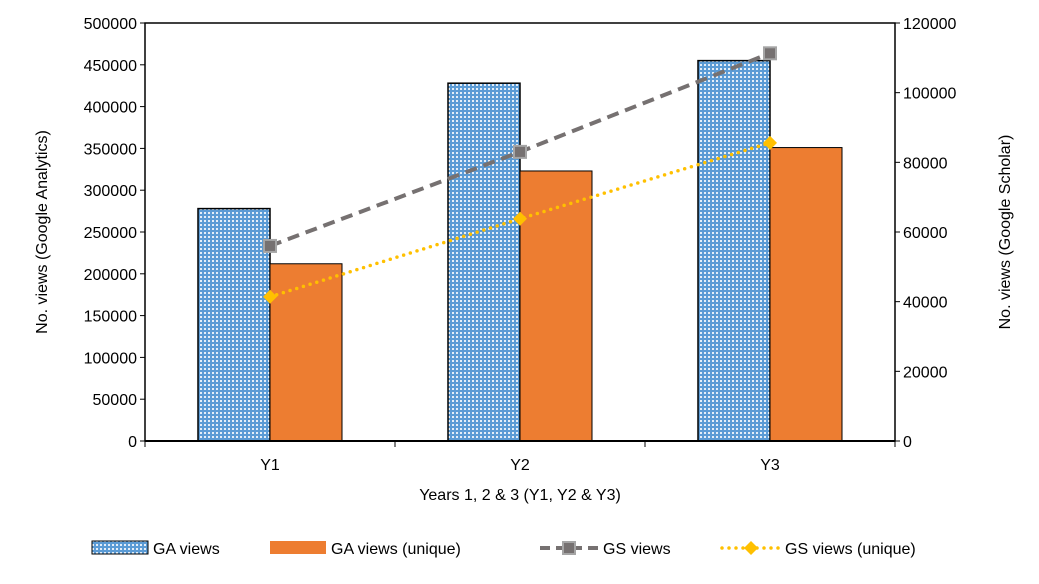 This screenshot has width=1039, height=584. What do you see at coordinates (270, 465) in the screenshot?
I see `x-tick-label: Y1` at bounding box center [270, 465].